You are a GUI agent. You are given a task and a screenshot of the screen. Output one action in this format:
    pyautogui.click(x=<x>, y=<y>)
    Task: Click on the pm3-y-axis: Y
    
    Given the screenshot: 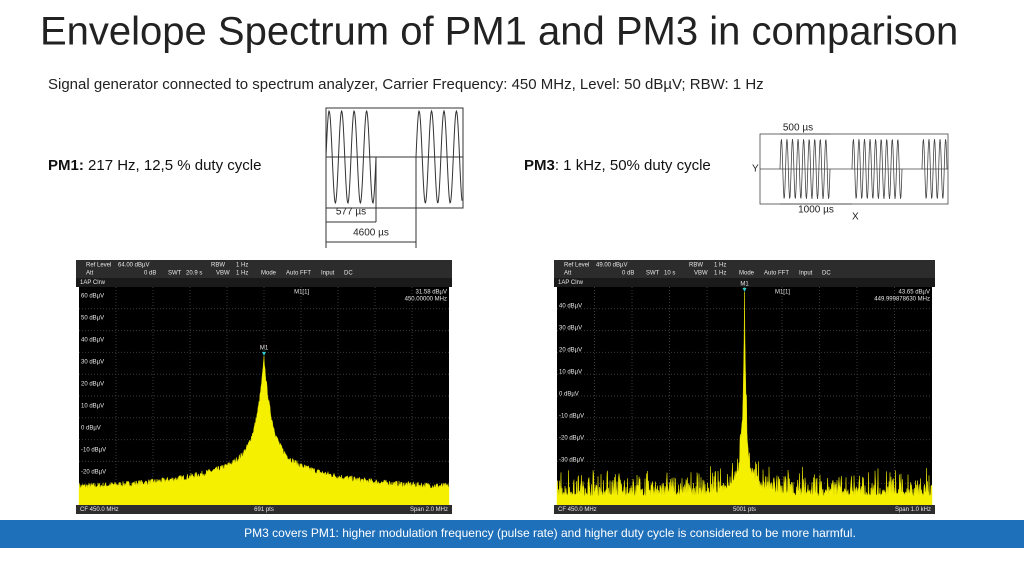 What is the action you would take?
    pyautogui.click(x=755, y=169)
    